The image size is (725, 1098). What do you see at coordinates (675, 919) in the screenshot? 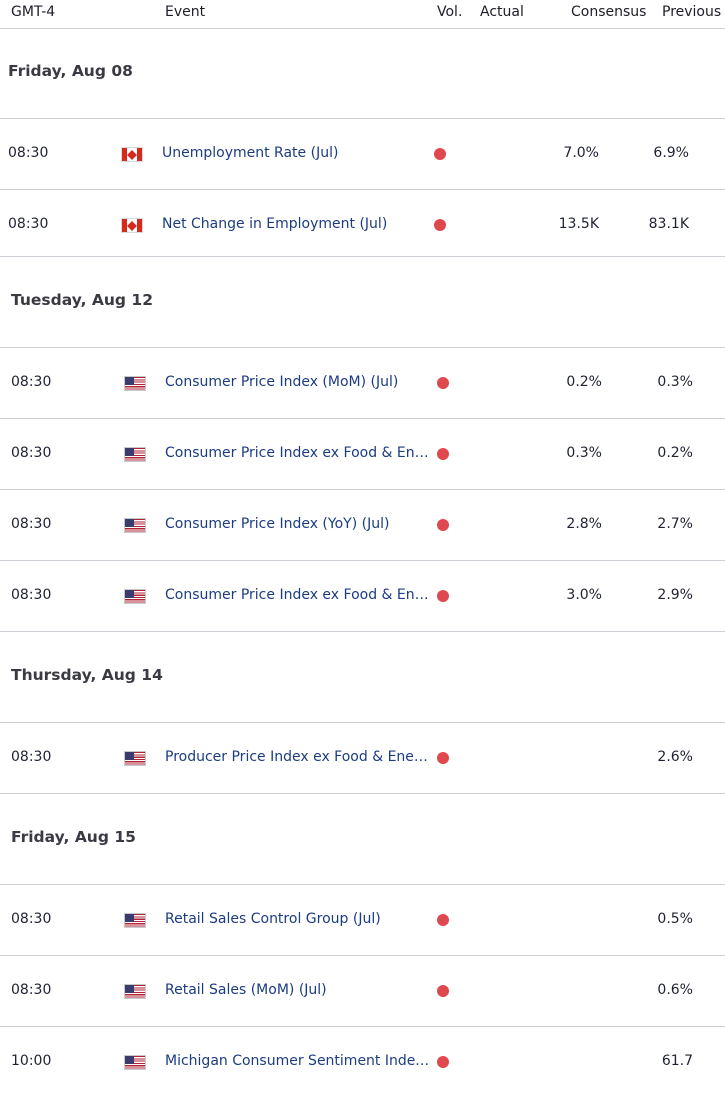
I see `previous-value: 0.5%` at bounding box center [675, 919].